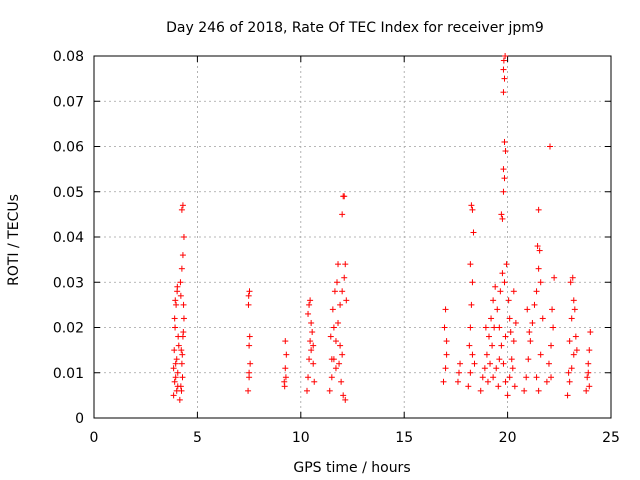 This screenshot has height=480, width=640. Describe the element at coordinates (68, 238) in the screenshot. I see `y-tick-label: 0.04` at that location.